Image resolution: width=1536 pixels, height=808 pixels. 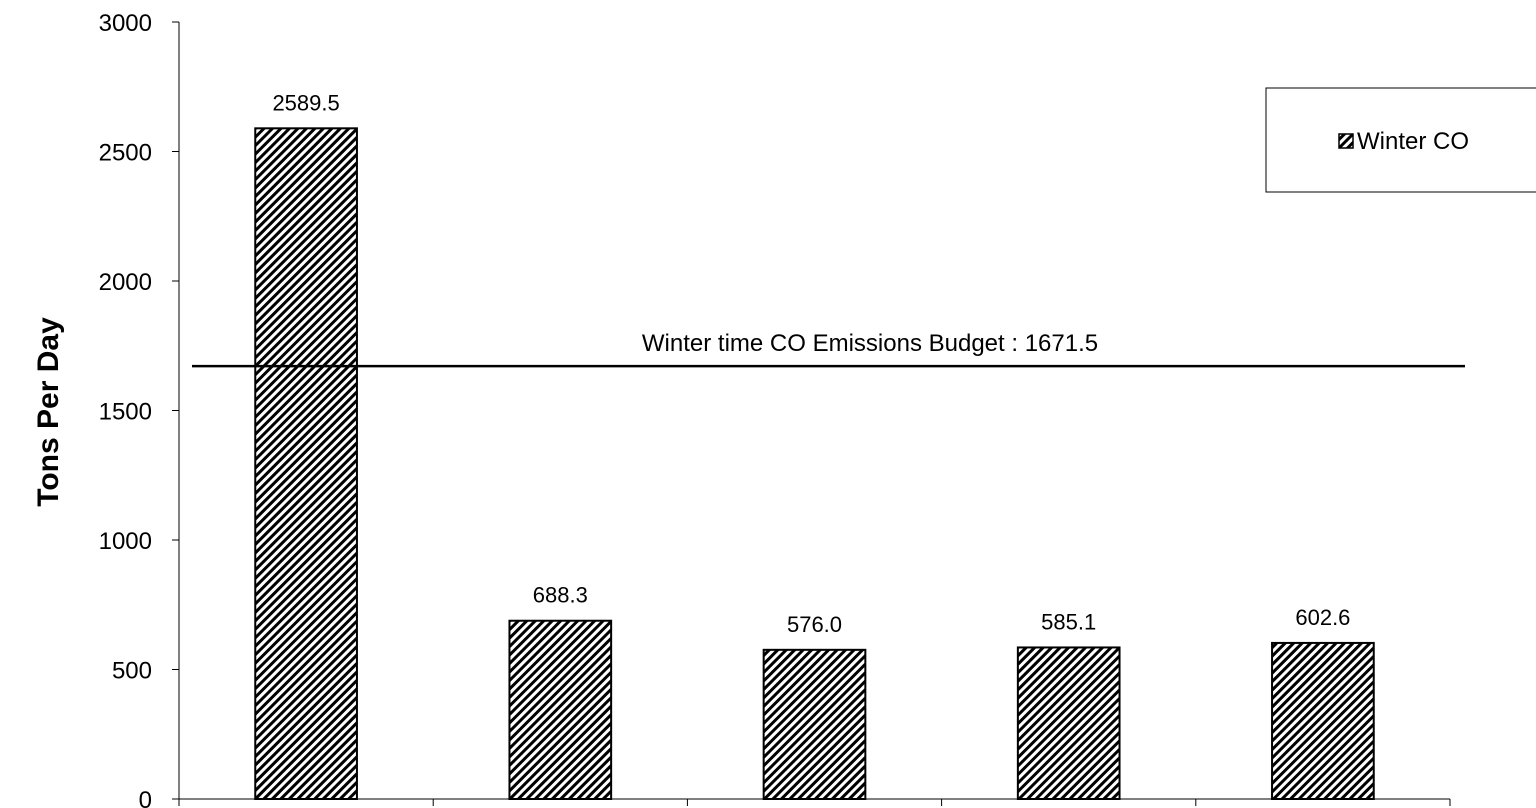 I want to click on y-tick-label: 1000, so click(x=125, y=541).